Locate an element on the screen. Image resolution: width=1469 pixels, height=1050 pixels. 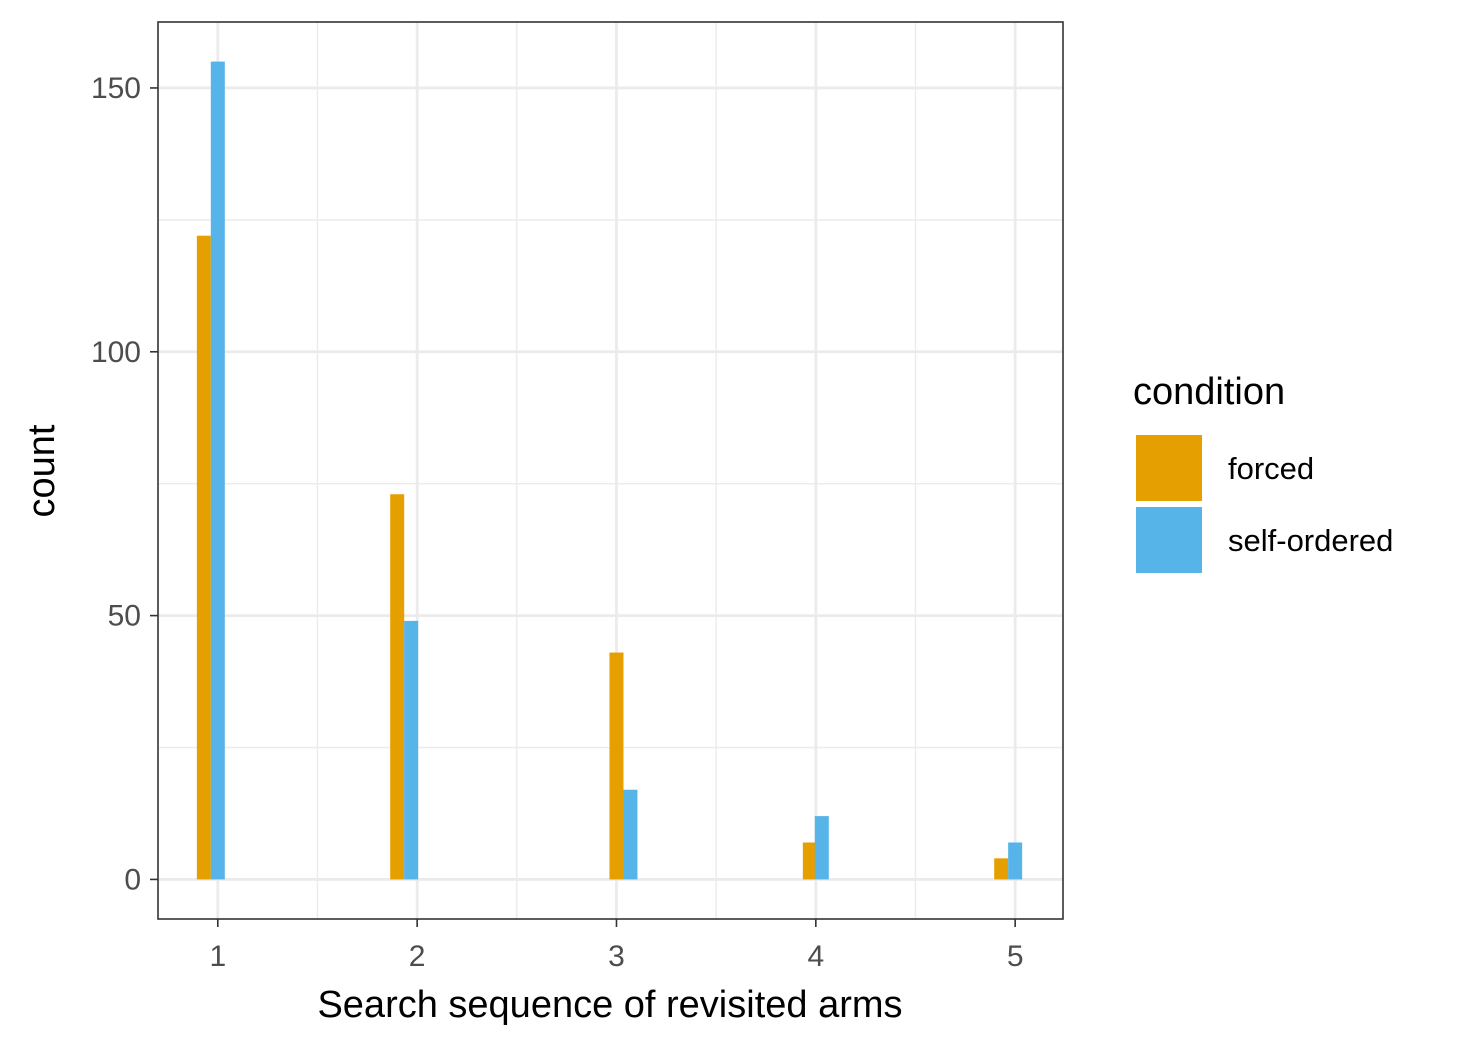
y-tick-label: 150 is located at coordinates (116, 88).